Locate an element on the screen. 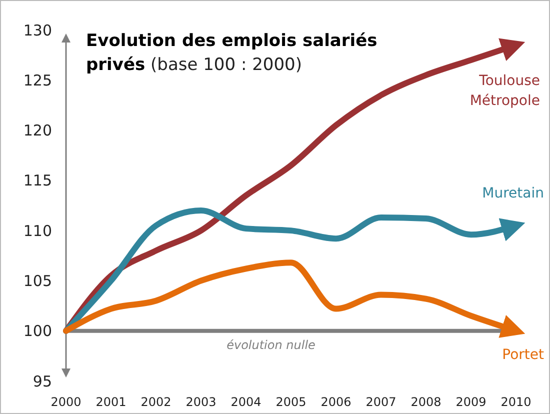  x-tick-label: 2010 is located at coordinates (516, 402).